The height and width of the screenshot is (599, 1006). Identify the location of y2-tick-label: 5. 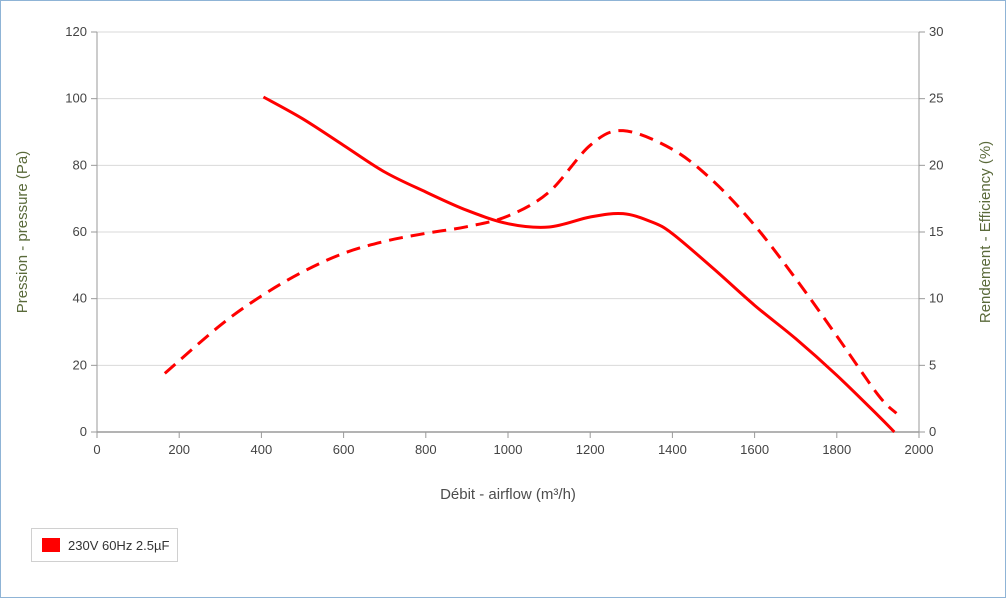
(932, 364).